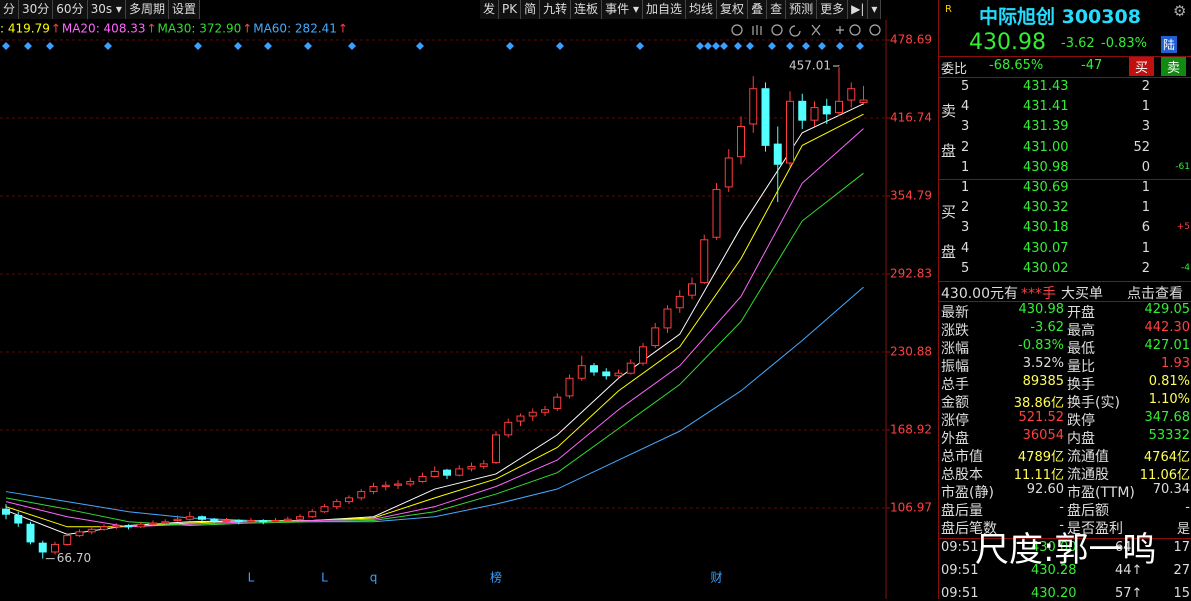  What do you see at coordinates (960, 593) in the screenshot?
I see `trade-cell: 09:51` at bounding box center [960, 593].